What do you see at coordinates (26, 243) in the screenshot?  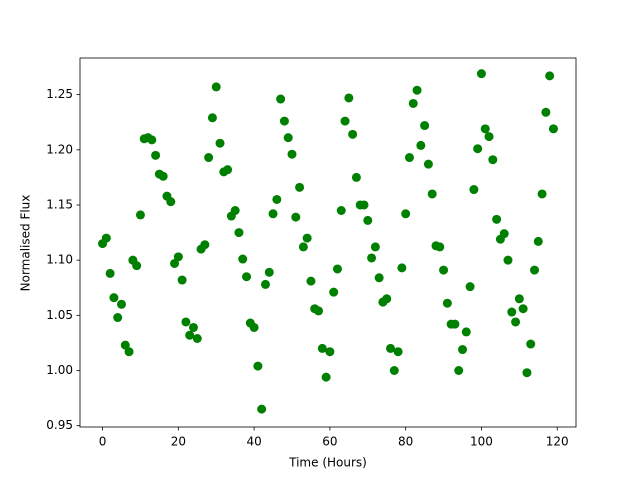 I see `y-axis-label: Normalised Flux` at bounding box center [26, 243].